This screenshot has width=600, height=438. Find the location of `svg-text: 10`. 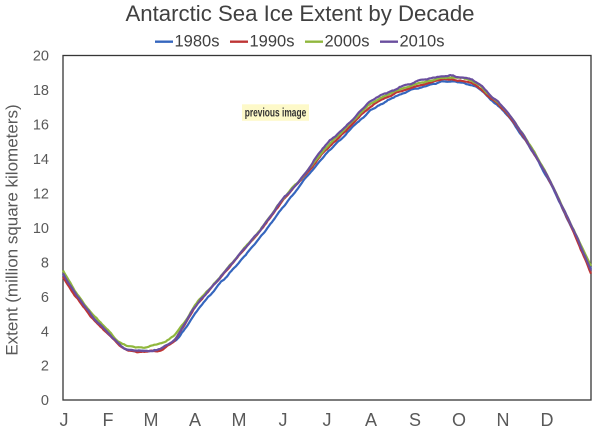

svg-text: 10 is located at coordinates (41, 229).